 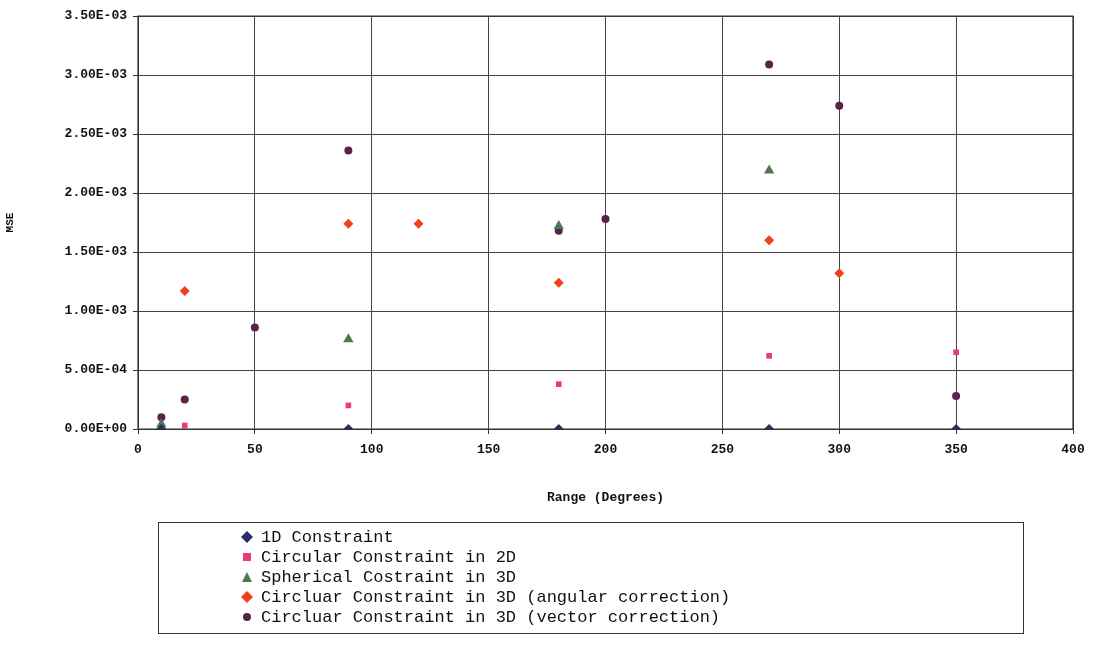 What do you see at coordinates (138, 450) in the screenshot?
I see `x-tick-label: 0` at bounding box center [138, 450].